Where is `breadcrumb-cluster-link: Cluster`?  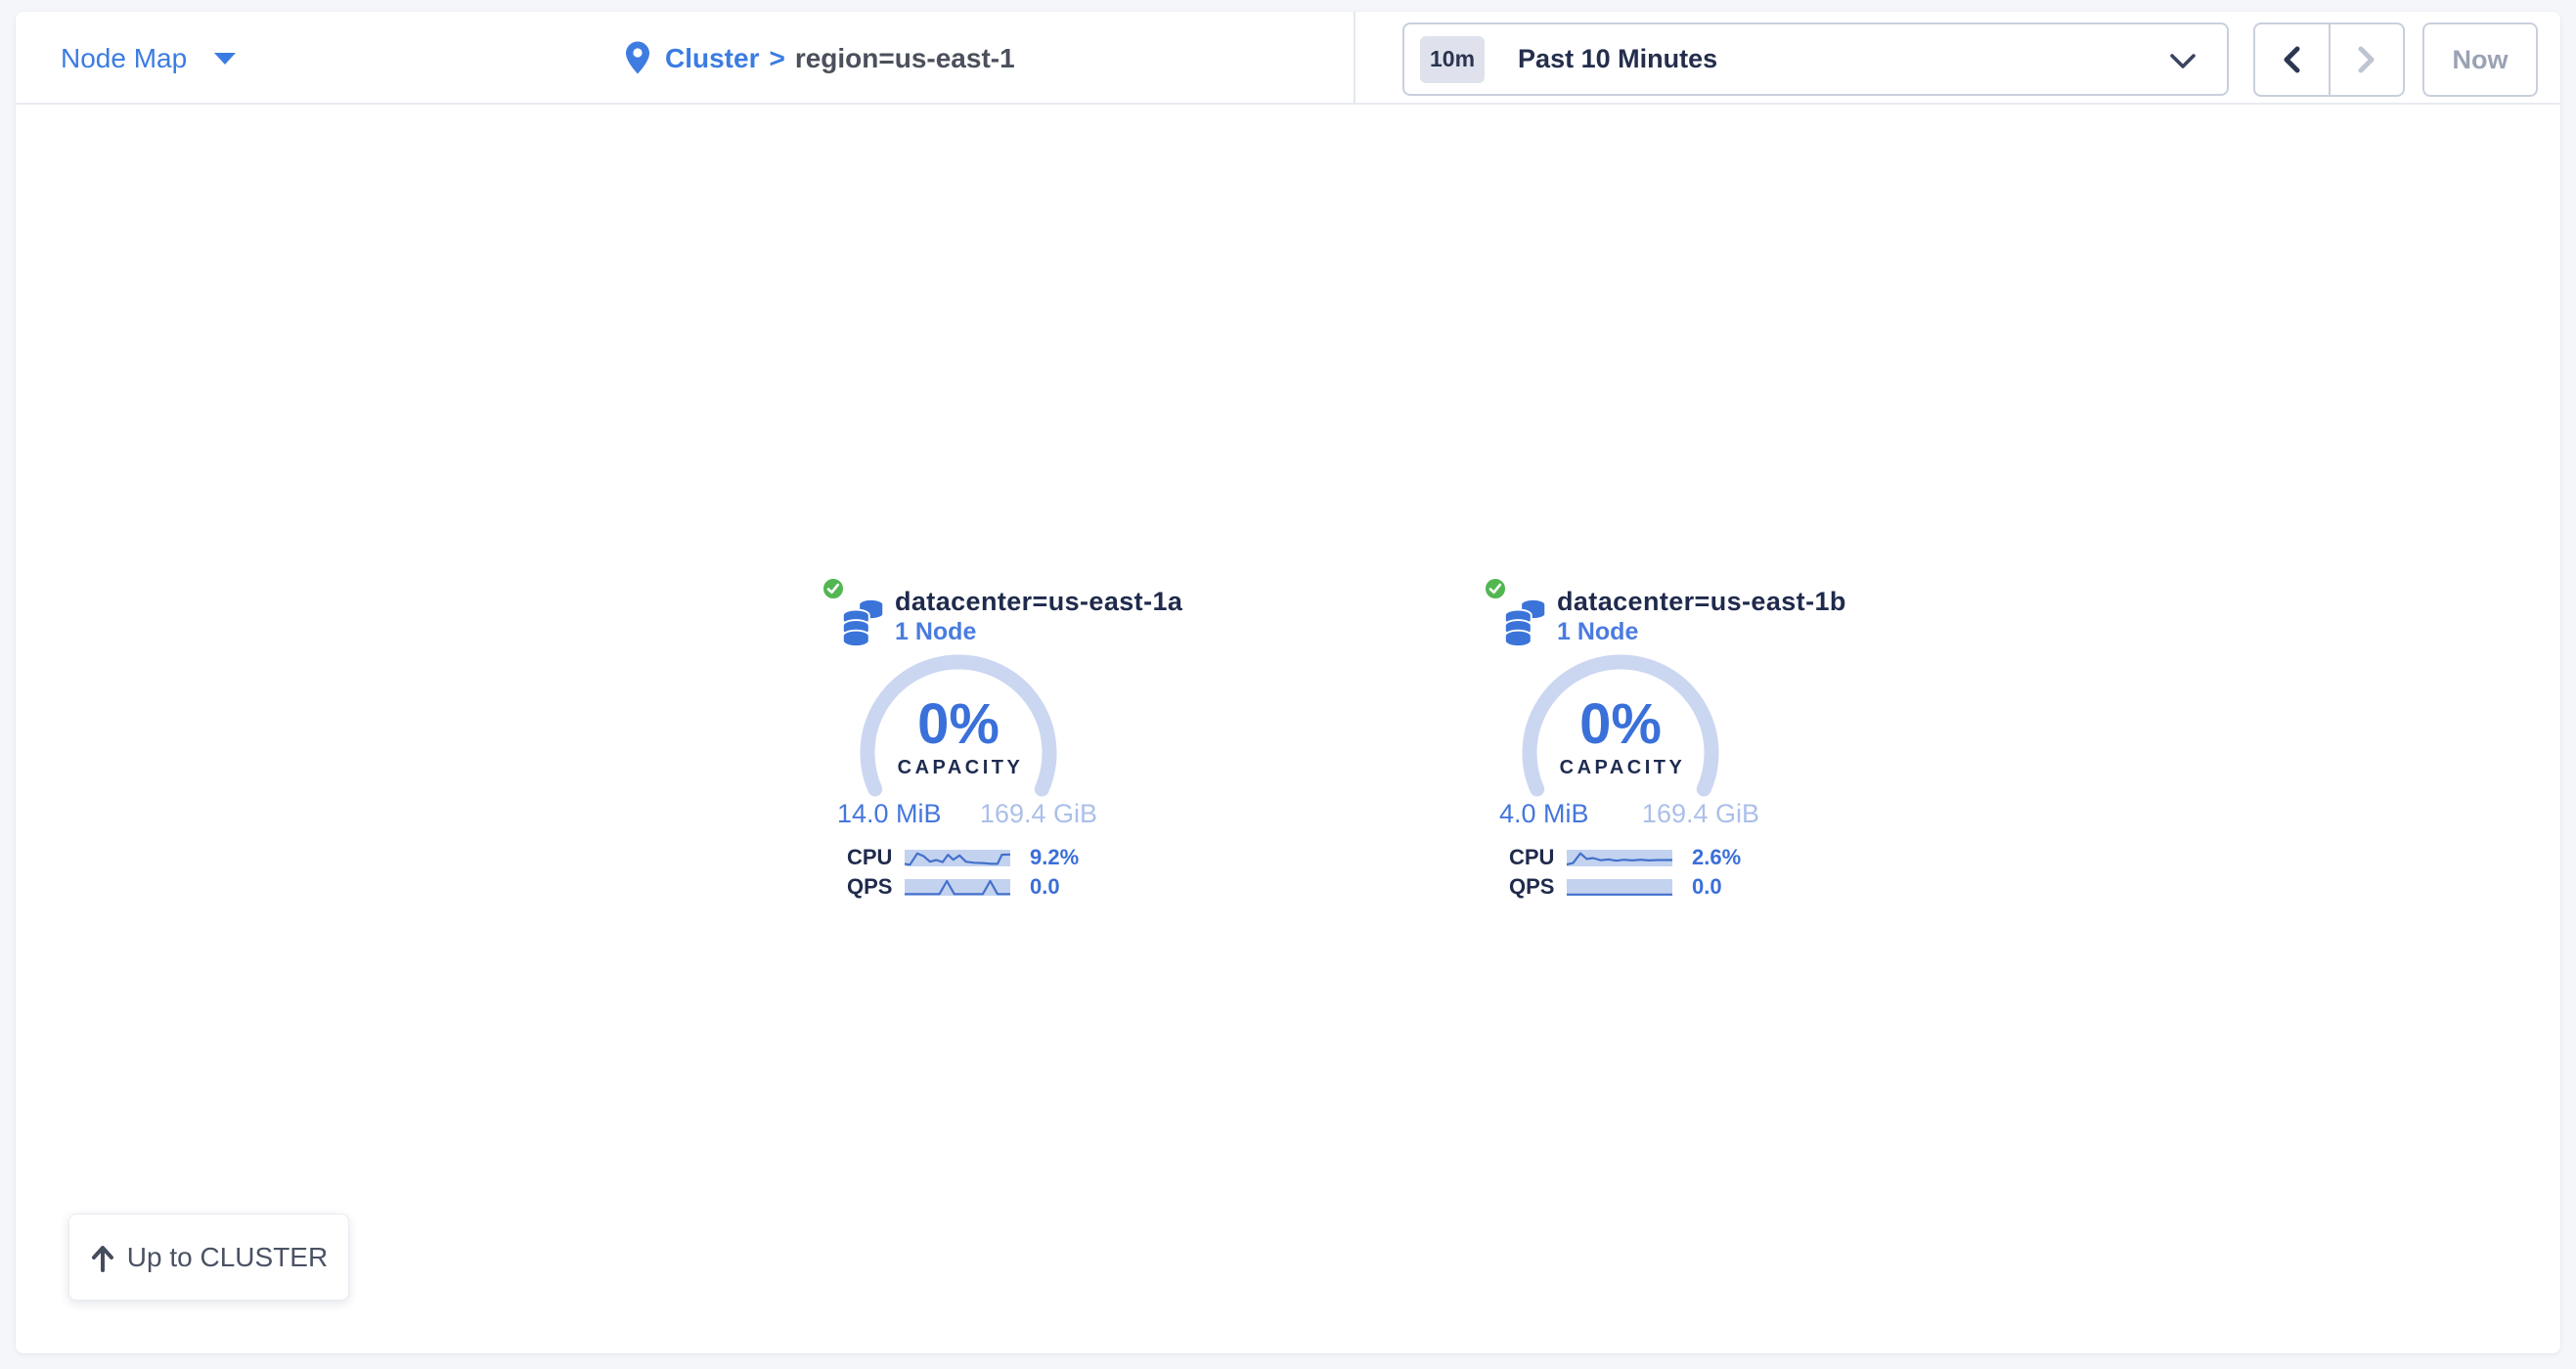
breadcrumb-cluster-link: Cluster is located at coordinates (712, 58).